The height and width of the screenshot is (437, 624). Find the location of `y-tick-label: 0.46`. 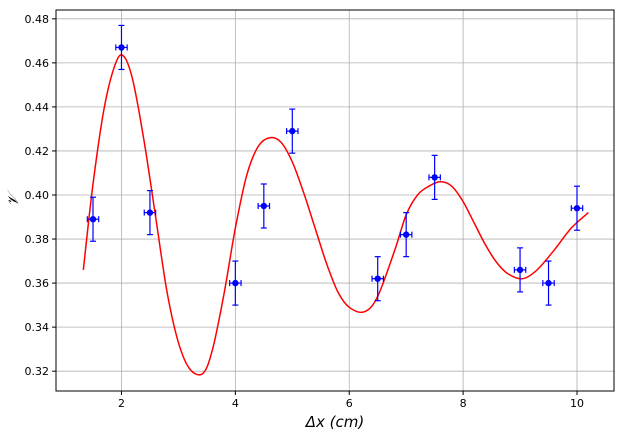

y-tick-label: 0.46 is located at coordinates (37, 63).